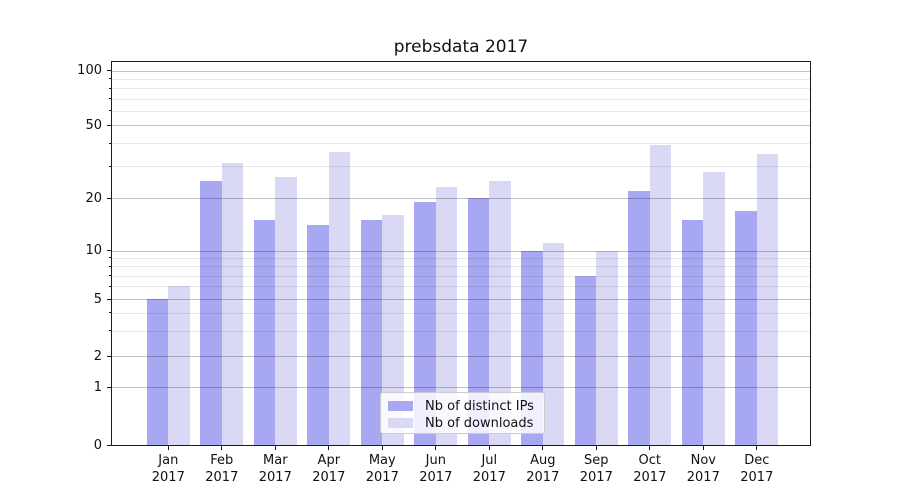 This screenshot has width=900, height=500. What do you see at coordinates (461, 47) in the screenshot?
I see `chart-title: prebsdata 2017` at bounding box center [461, 47].